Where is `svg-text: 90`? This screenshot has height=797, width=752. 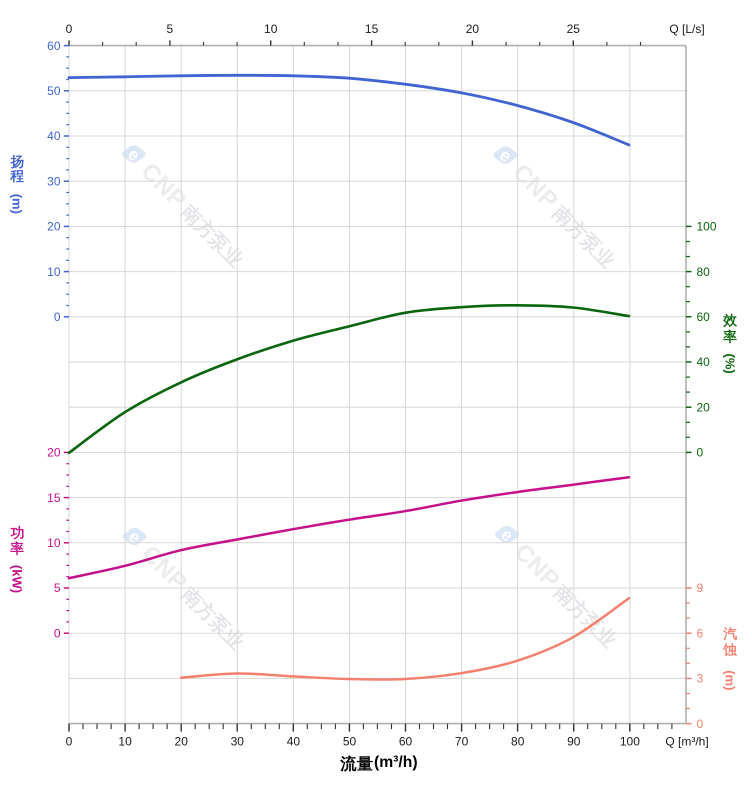
svg-text: 90 is located at coordinates (574, 742).